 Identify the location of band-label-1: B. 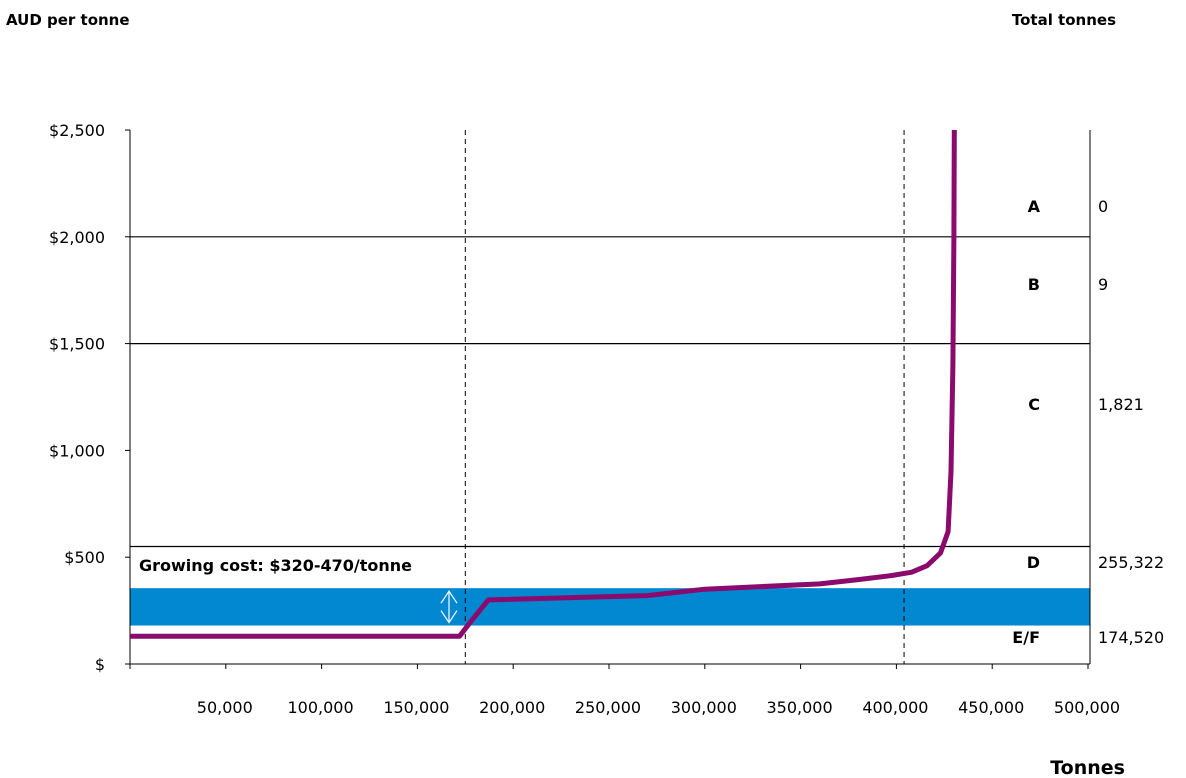
(1034, 284).